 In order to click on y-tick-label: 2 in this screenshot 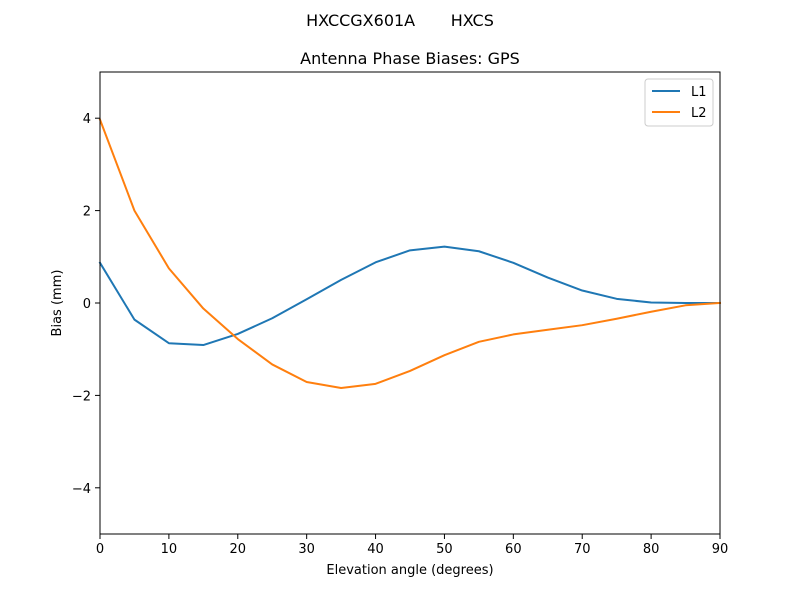, I will do `click(87, 212)`.